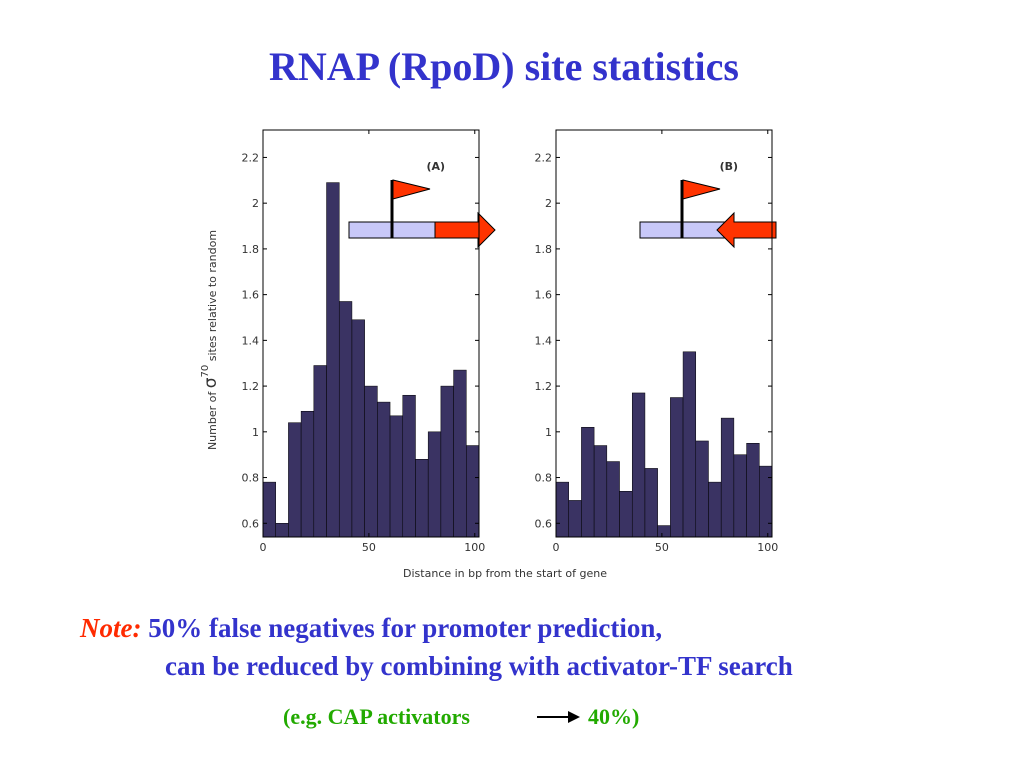 This screenshot has width=1024, height=768. What do you see at coordinates (729, 166) in the screenshot?
I see `panel-label: (B)` at bounding box center [729, 166].